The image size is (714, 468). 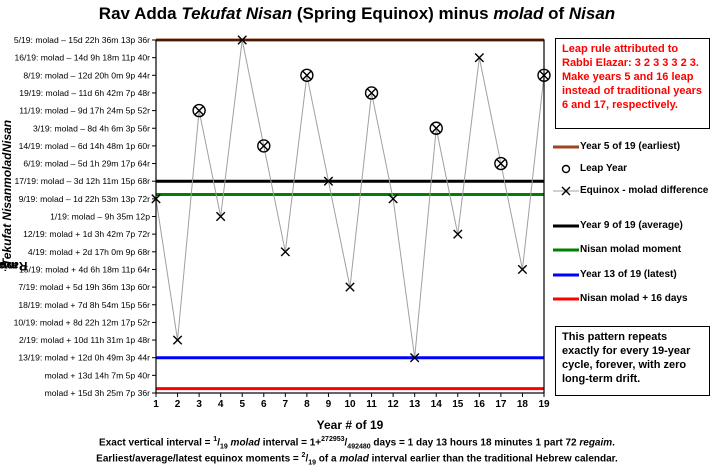 I want to click on y-tick-label: 10/19: molad + 8d 22h 12m 17p 52r, so click(x=82, y=322).